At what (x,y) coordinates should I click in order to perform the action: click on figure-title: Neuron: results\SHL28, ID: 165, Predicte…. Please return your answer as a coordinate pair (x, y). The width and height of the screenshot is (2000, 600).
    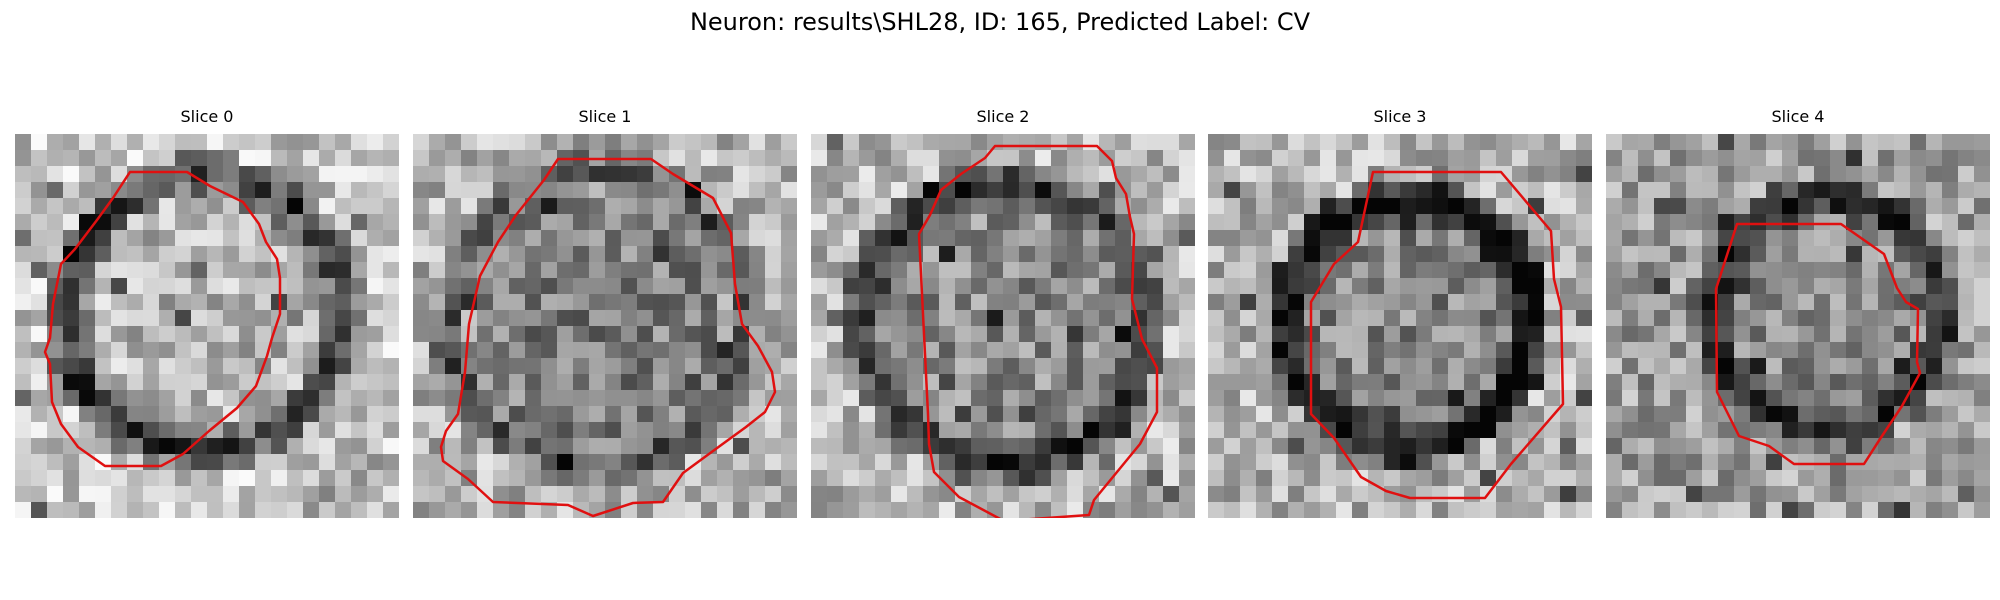
    Looking at the image, I should click on (1000, 22).